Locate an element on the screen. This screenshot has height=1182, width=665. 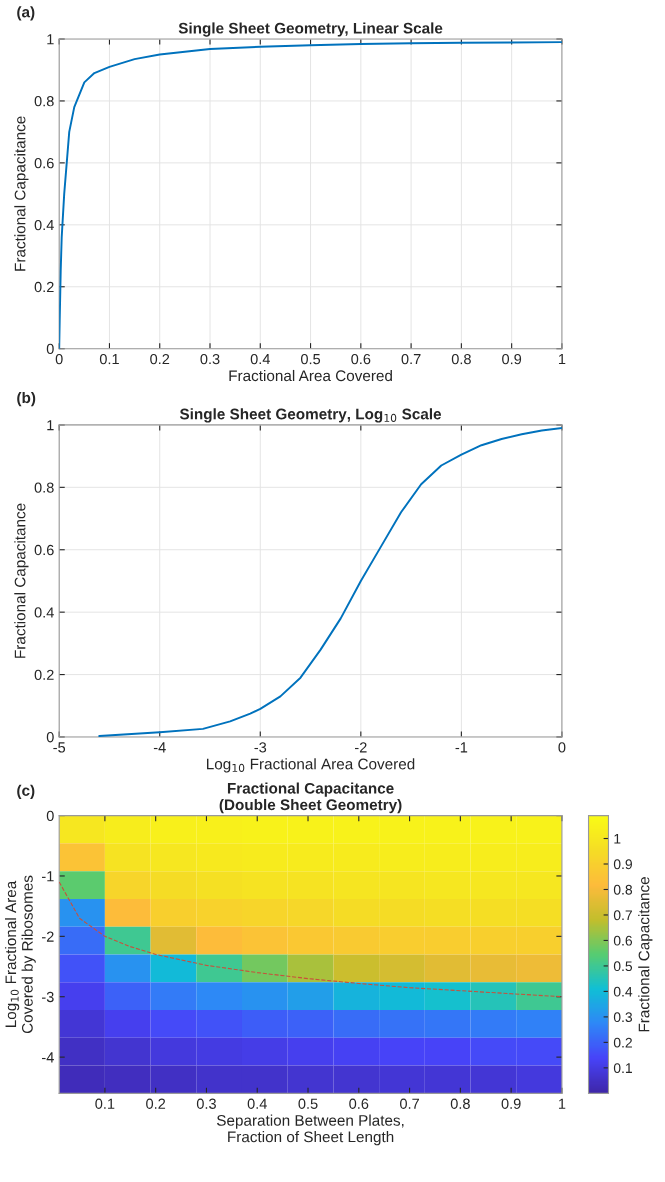
x-tick-label: -4 is located at coordinates (159, 747).